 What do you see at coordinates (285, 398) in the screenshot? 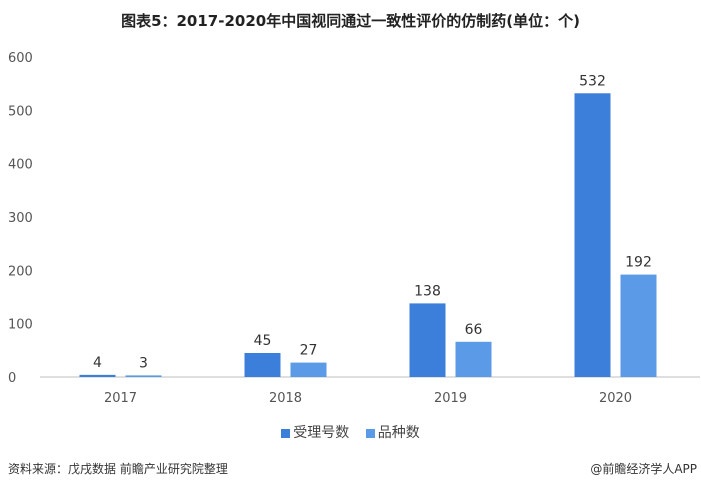
I see `x-tick-label: 2018` at bounding box center [285, 398].